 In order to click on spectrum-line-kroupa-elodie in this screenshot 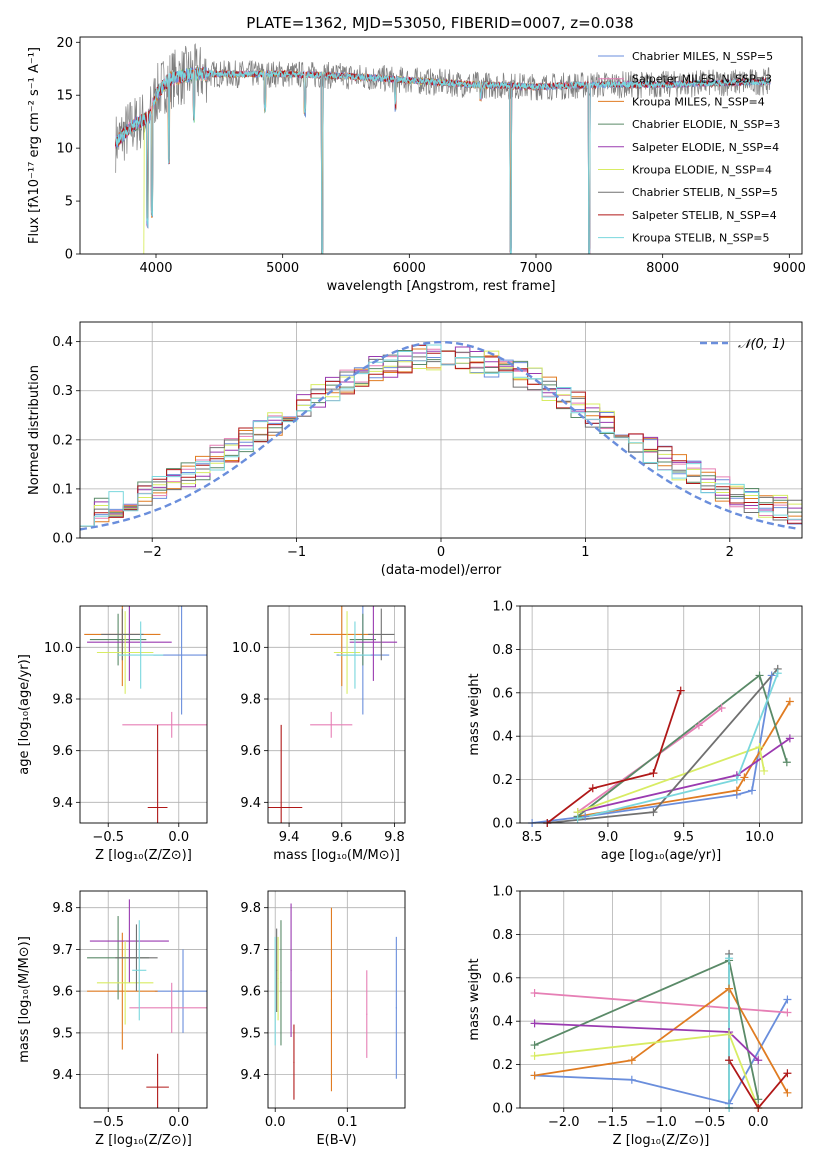, I will do `click(327, 161)`.